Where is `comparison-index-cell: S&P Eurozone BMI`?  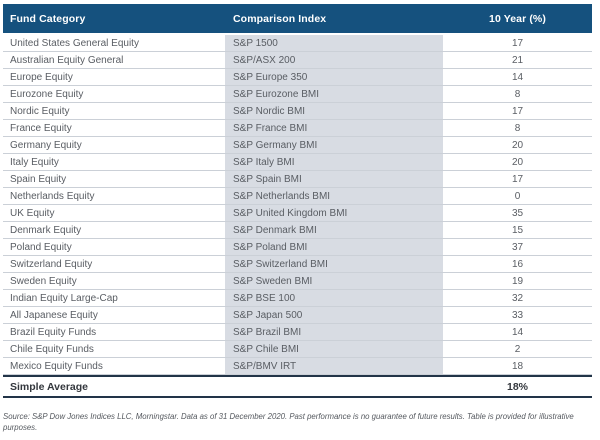
comparison-index-cell: S&P Eurozone BMI is located at coordinates (334, 94).